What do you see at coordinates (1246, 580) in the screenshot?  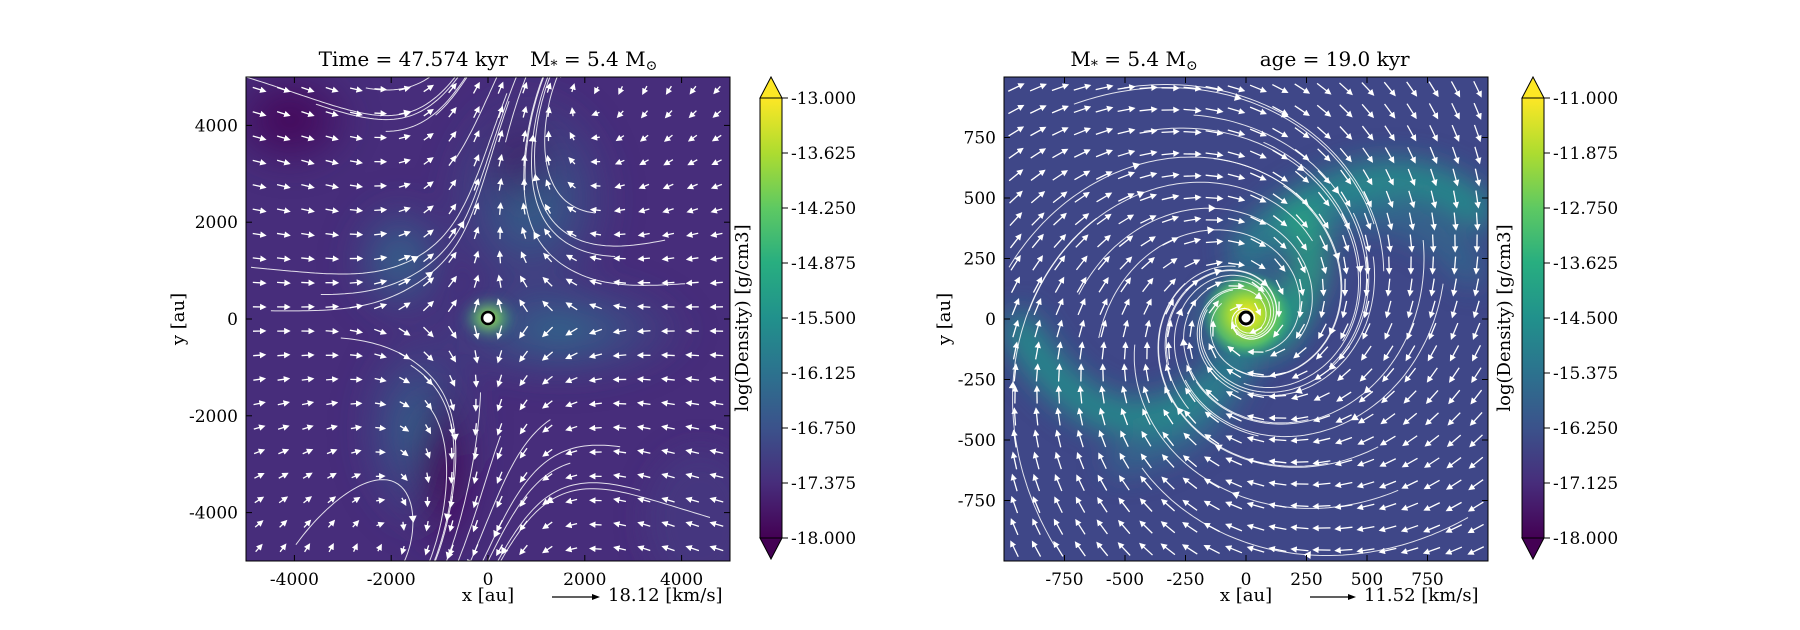 I see `panel-2-xtick-label: 0` at bounding box center [1246, 580].